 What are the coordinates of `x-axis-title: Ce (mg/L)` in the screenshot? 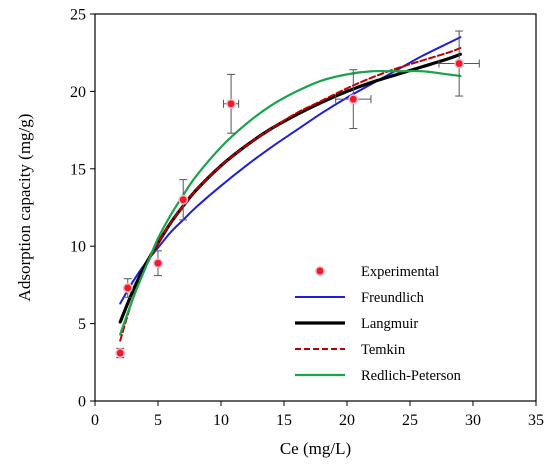 It's located at (315, 448).